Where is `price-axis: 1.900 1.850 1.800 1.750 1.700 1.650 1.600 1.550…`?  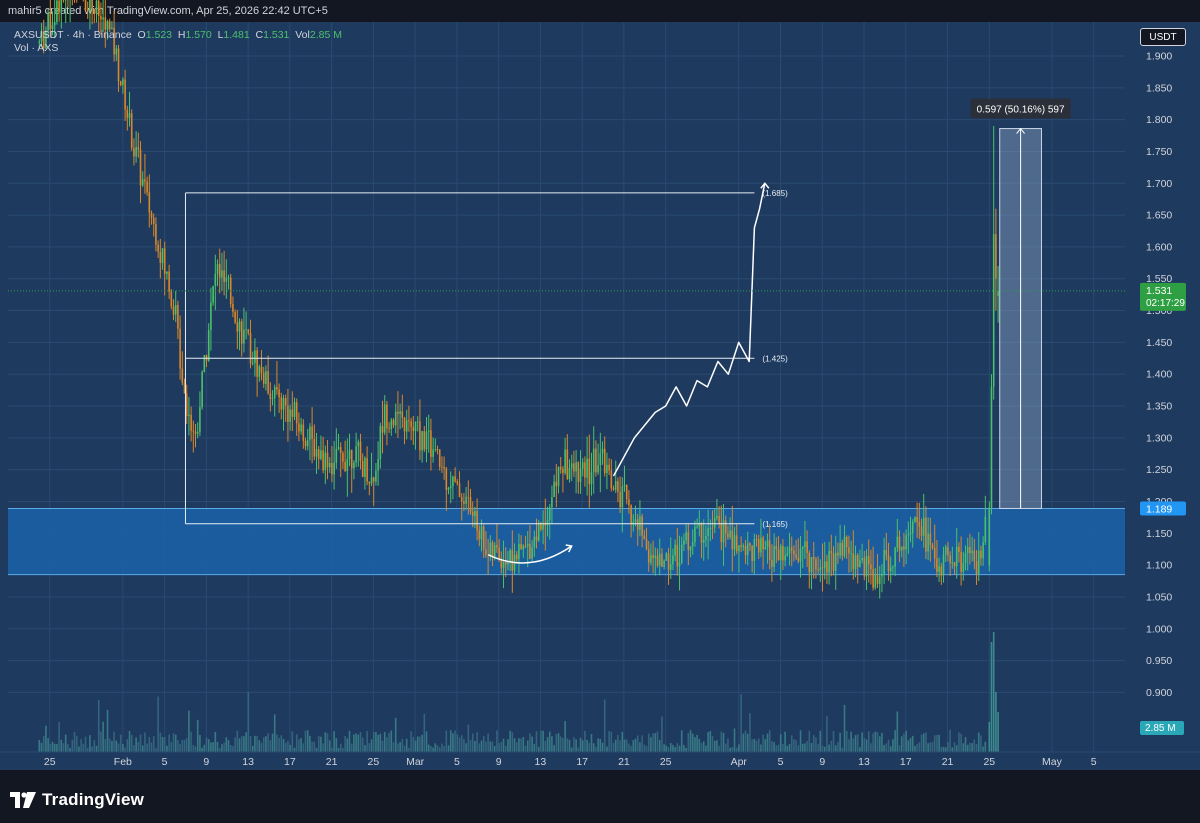
price-axis: 1.900 1.850 1.800 1.750 1.700 1.650 1.600 1.550… is located at coordinates (1163, 387).